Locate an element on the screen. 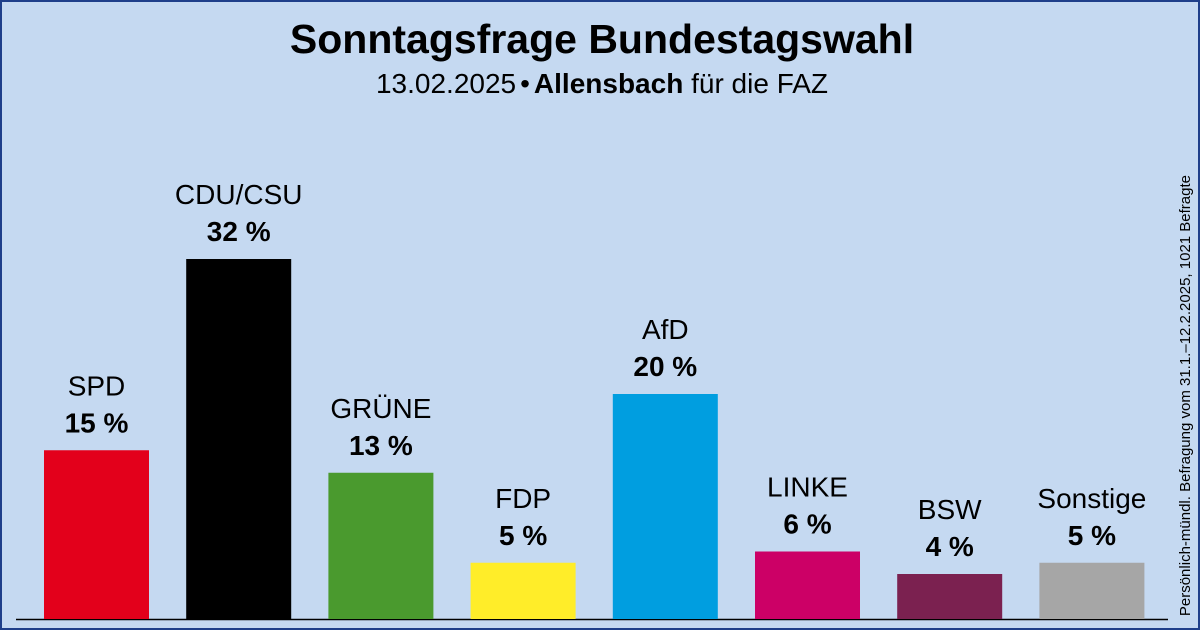 The image size is (1200, 630). value-label-bsw: 4 % is located at coordinates (950, 546).